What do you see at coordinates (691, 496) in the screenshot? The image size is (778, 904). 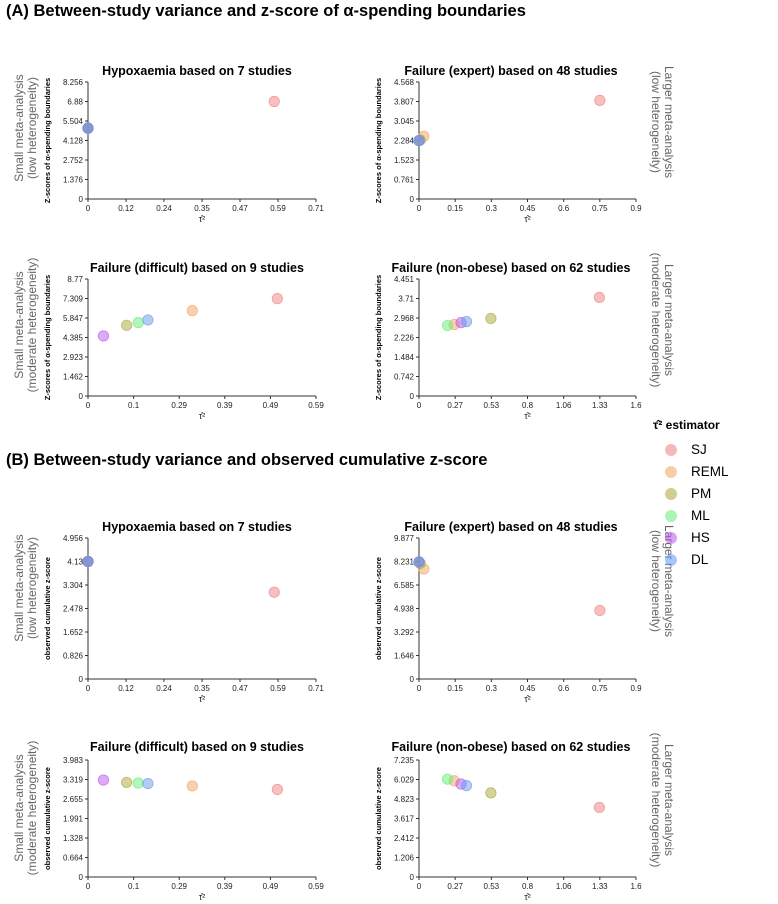 I see `legend: τ̂² estimator SJ REML PM ML HS DL` at bounding box center [691, 496].